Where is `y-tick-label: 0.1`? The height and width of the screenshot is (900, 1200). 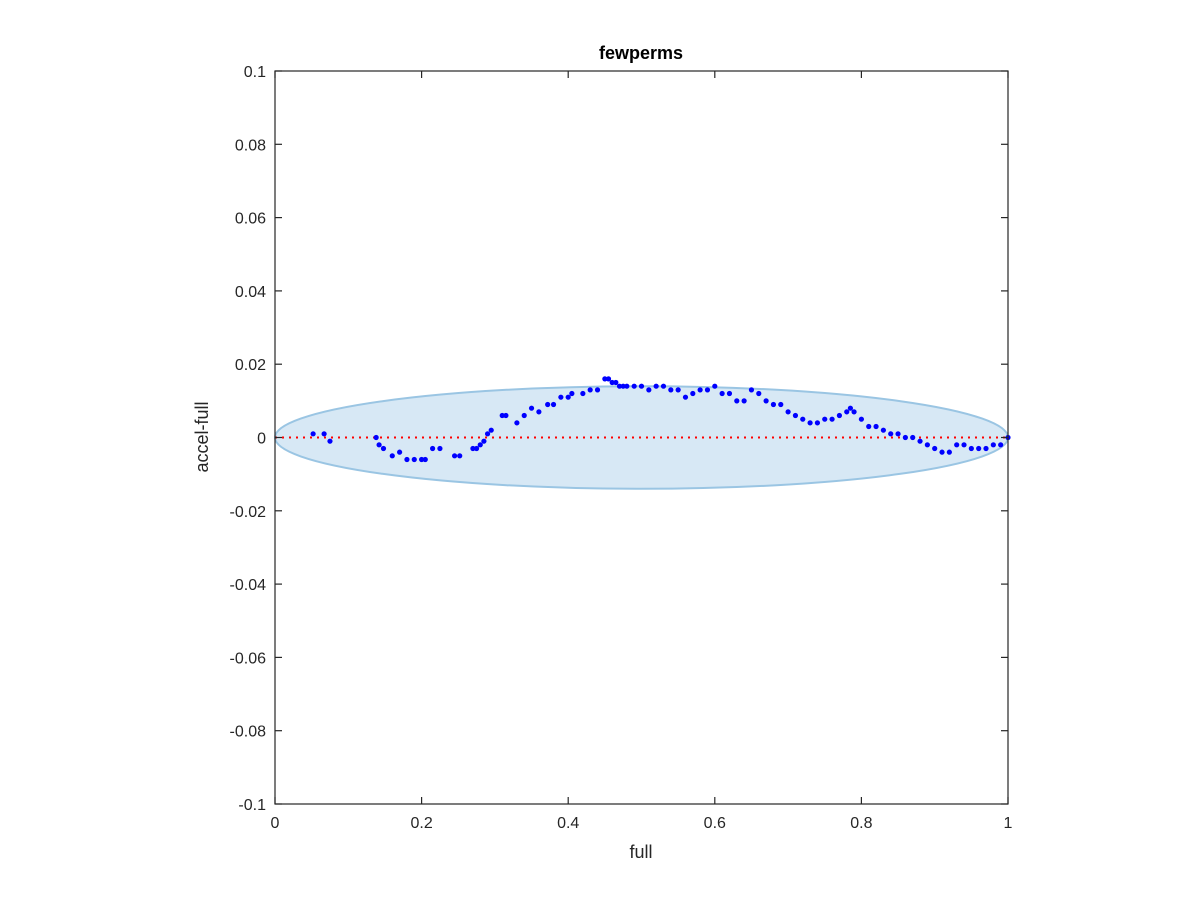
y-tick-label: 0.1 is located at coordinates (255, 72).